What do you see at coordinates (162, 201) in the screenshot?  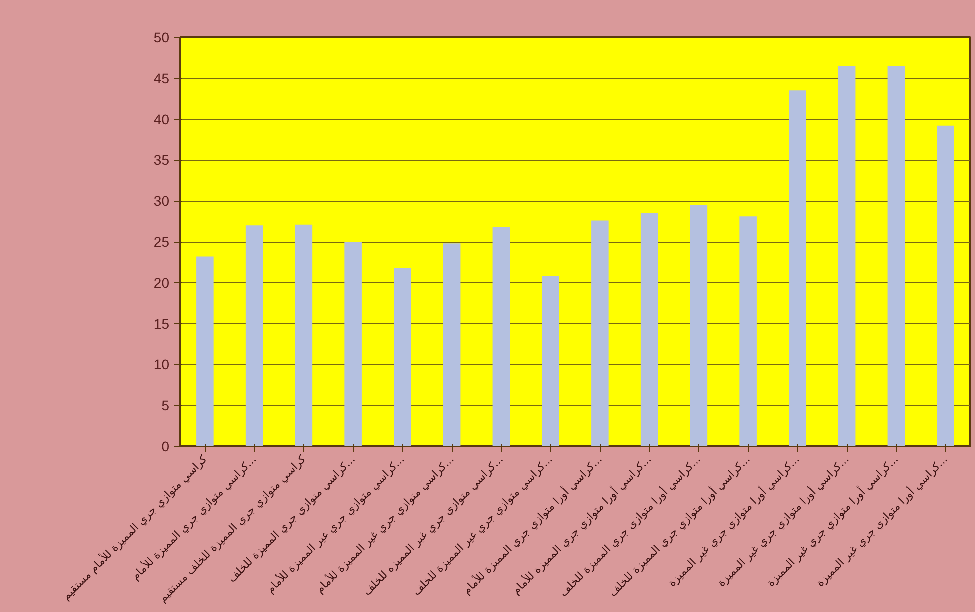 I see `y-tick-label: 30` at bounding box center [162, 201].